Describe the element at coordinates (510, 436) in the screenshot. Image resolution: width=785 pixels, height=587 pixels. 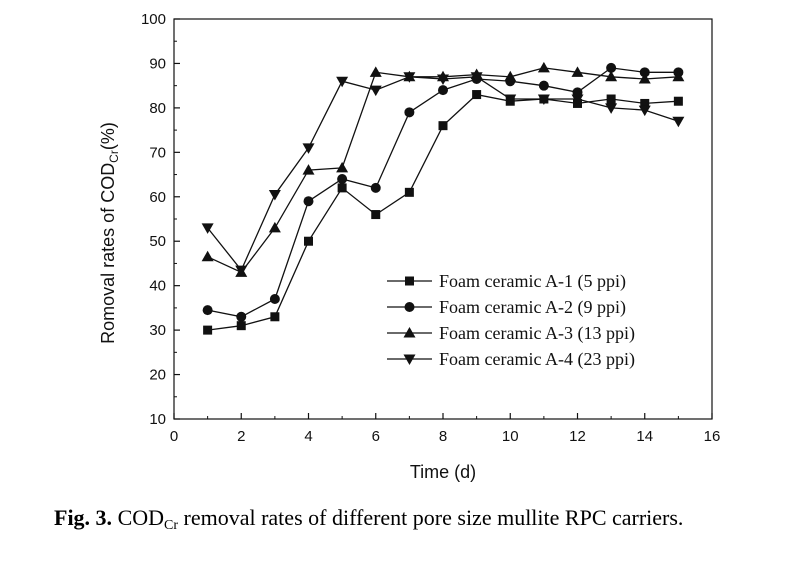
I see `x-tick-label: 10` at that location.